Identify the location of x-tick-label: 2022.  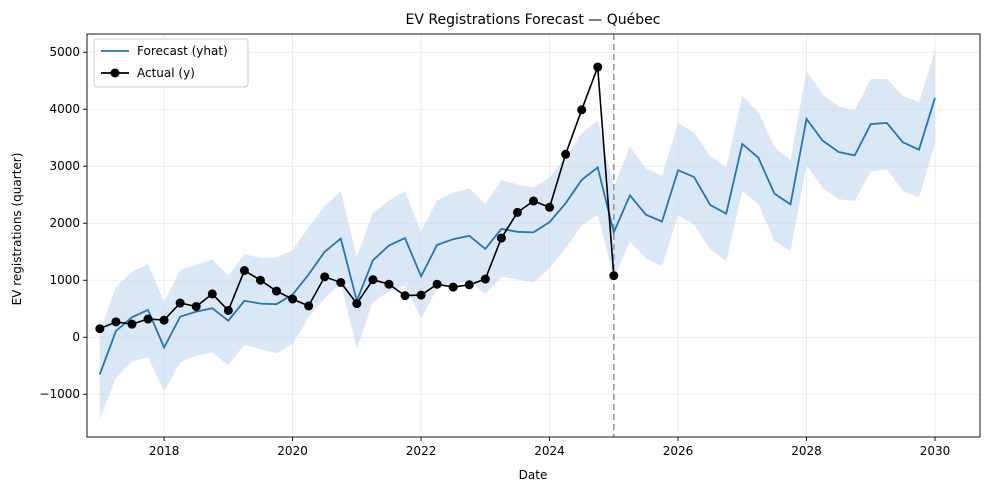
(421, 451).